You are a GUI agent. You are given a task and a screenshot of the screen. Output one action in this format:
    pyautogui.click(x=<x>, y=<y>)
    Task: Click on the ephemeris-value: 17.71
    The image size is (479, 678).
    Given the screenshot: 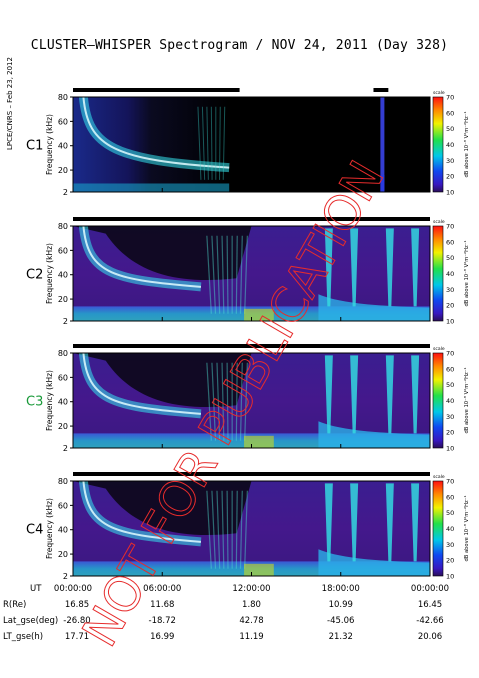 What is the action you would take?
    pyautogui.click(x=77, y=637)
    